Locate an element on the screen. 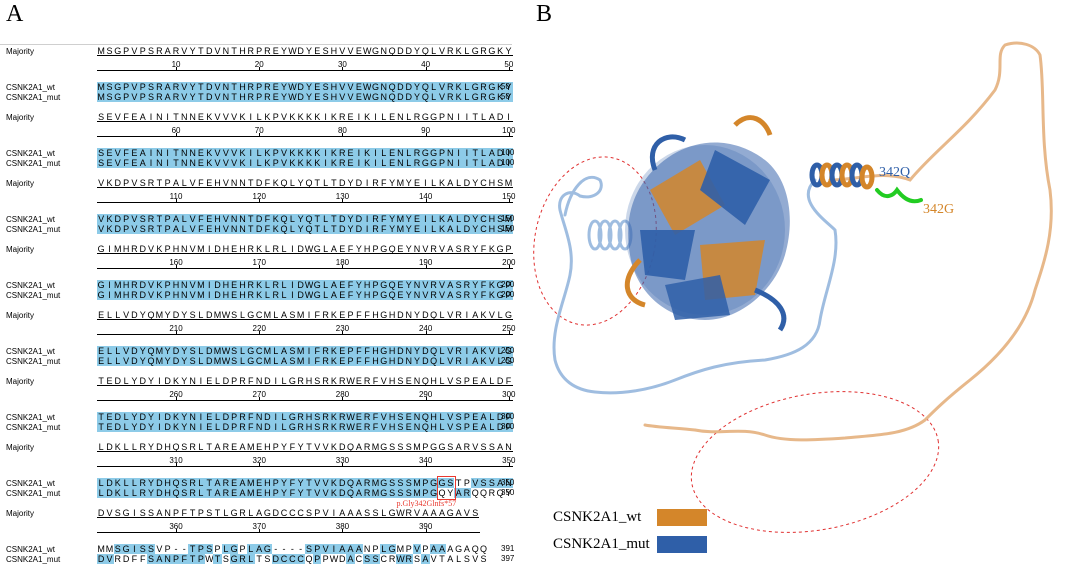 The width and height of the screenshot is (1065, 574). legend-swatch-wt is located at coordinates (682, 517).